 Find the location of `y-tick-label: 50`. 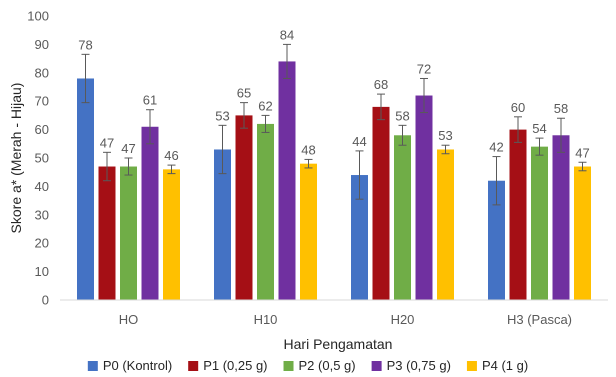

y-tick-label: 50 is located at coordinates (42, 158).